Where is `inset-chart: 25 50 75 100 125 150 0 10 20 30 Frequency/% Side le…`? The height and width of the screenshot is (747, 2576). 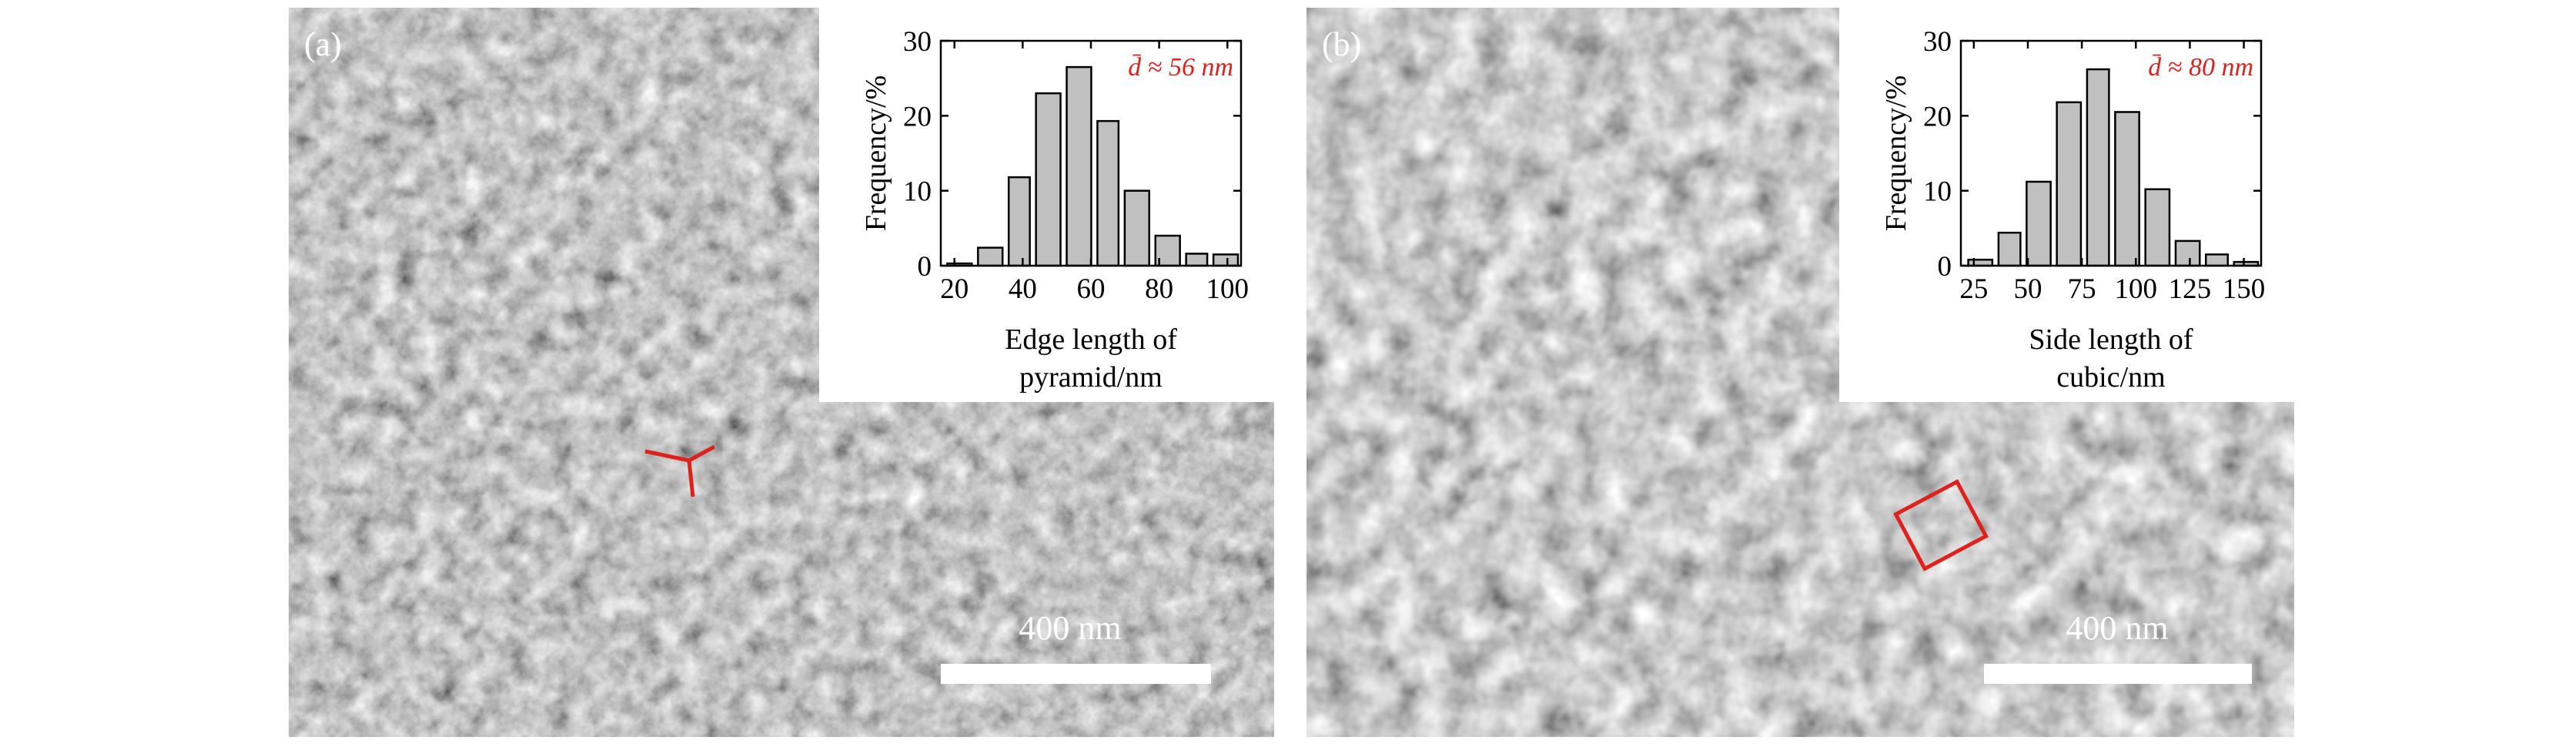 inset-chart: 25 50 75 100 125 150 0 10 20 30 Frequency/% Side le… is located at coordinates (2073, 210).